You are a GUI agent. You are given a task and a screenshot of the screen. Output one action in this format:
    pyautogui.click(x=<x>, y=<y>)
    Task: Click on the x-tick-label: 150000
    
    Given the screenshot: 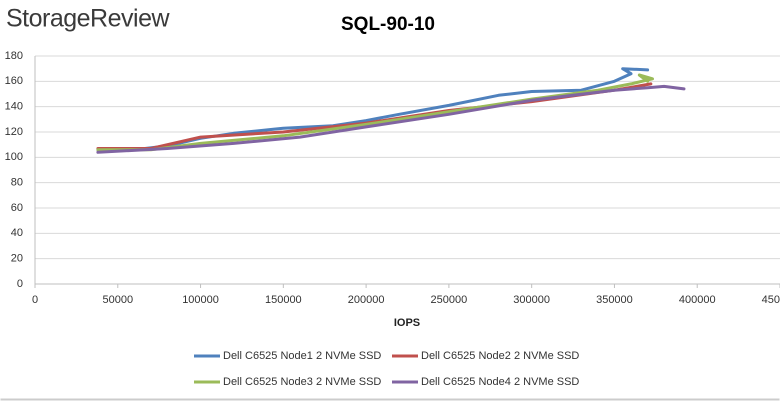 What is the action you would take?
    pyautogui.click(x=283, y=300)
    